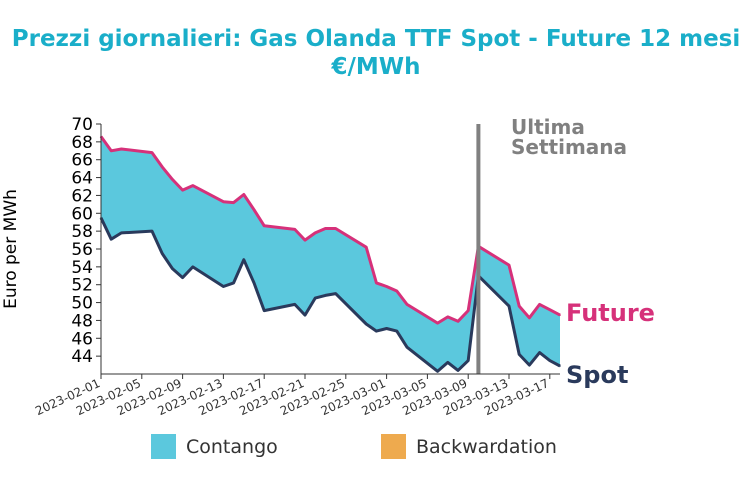 This screenshot has width=752, height=504. I want to click on y-tick-label: 62, so click(82, 196).